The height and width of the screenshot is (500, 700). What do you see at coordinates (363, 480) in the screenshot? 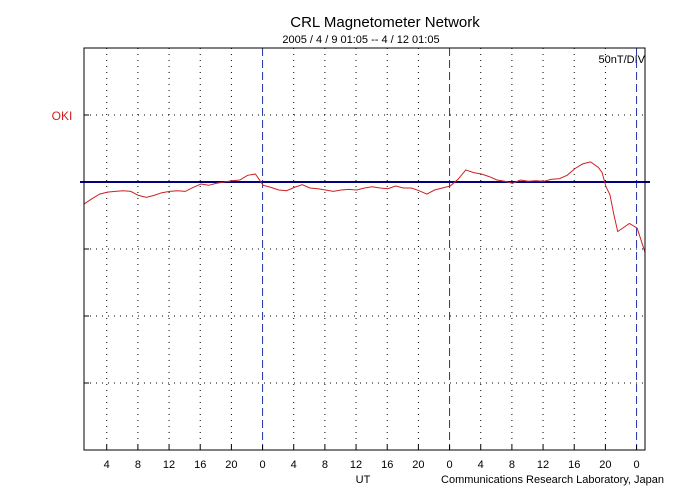
I see `x-axis-label: UT` at bounding box center [363, 480].